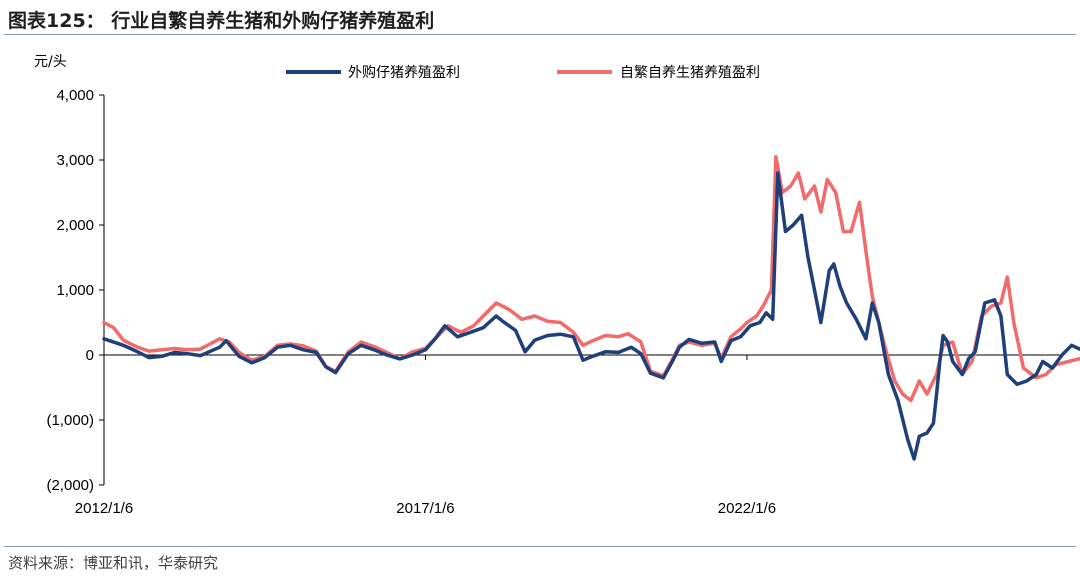  Describe the element at coordinates (540, 546) in the screenshot. I see `footer-divider` at that location.